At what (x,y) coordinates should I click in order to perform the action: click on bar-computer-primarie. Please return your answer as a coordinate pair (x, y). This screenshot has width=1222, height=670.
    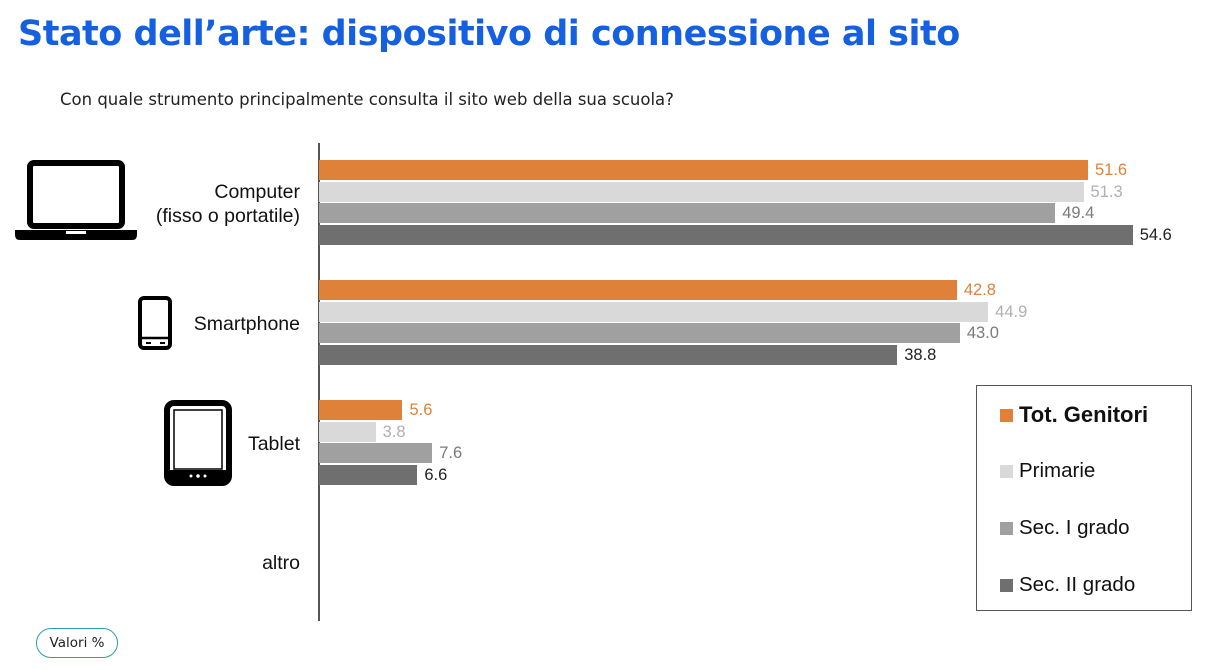
    Looking at the image, I should click on (701, 191).